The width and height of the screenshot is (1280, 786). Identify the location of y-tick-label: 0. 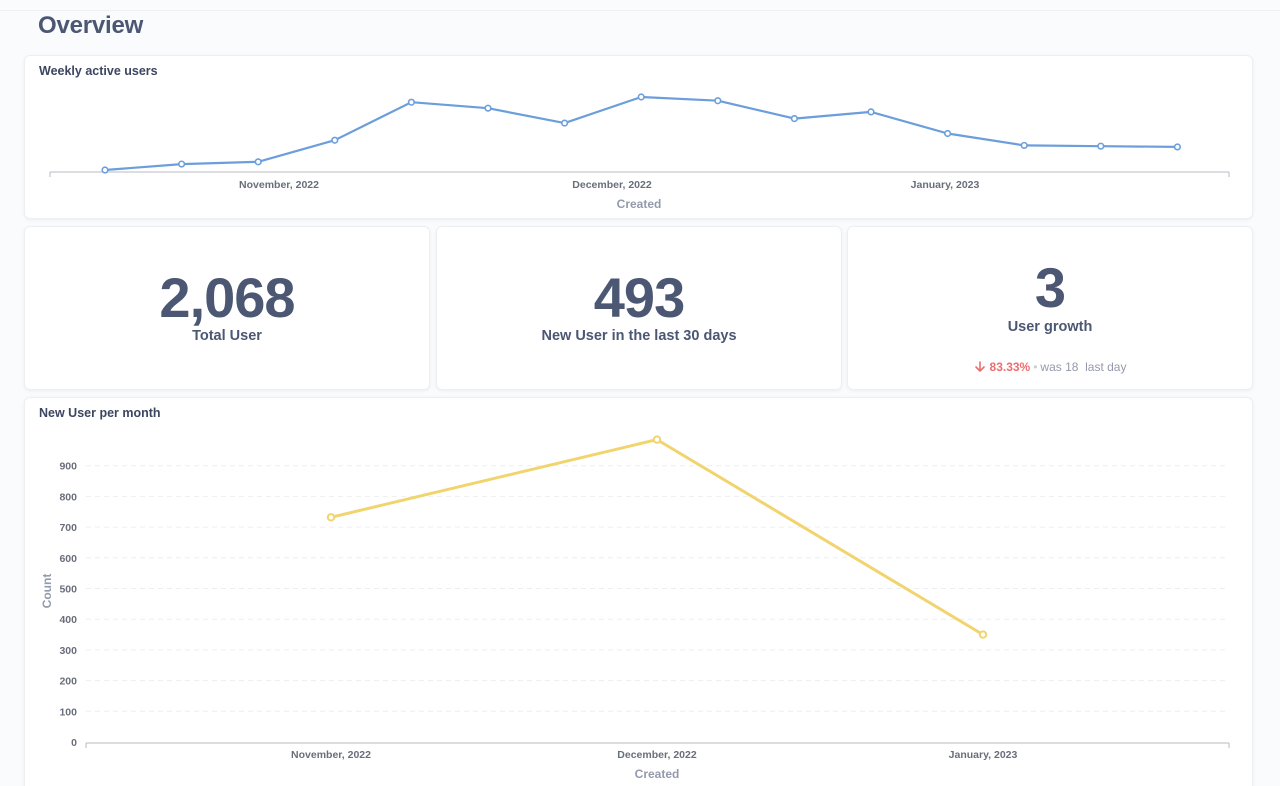
(74, 743).